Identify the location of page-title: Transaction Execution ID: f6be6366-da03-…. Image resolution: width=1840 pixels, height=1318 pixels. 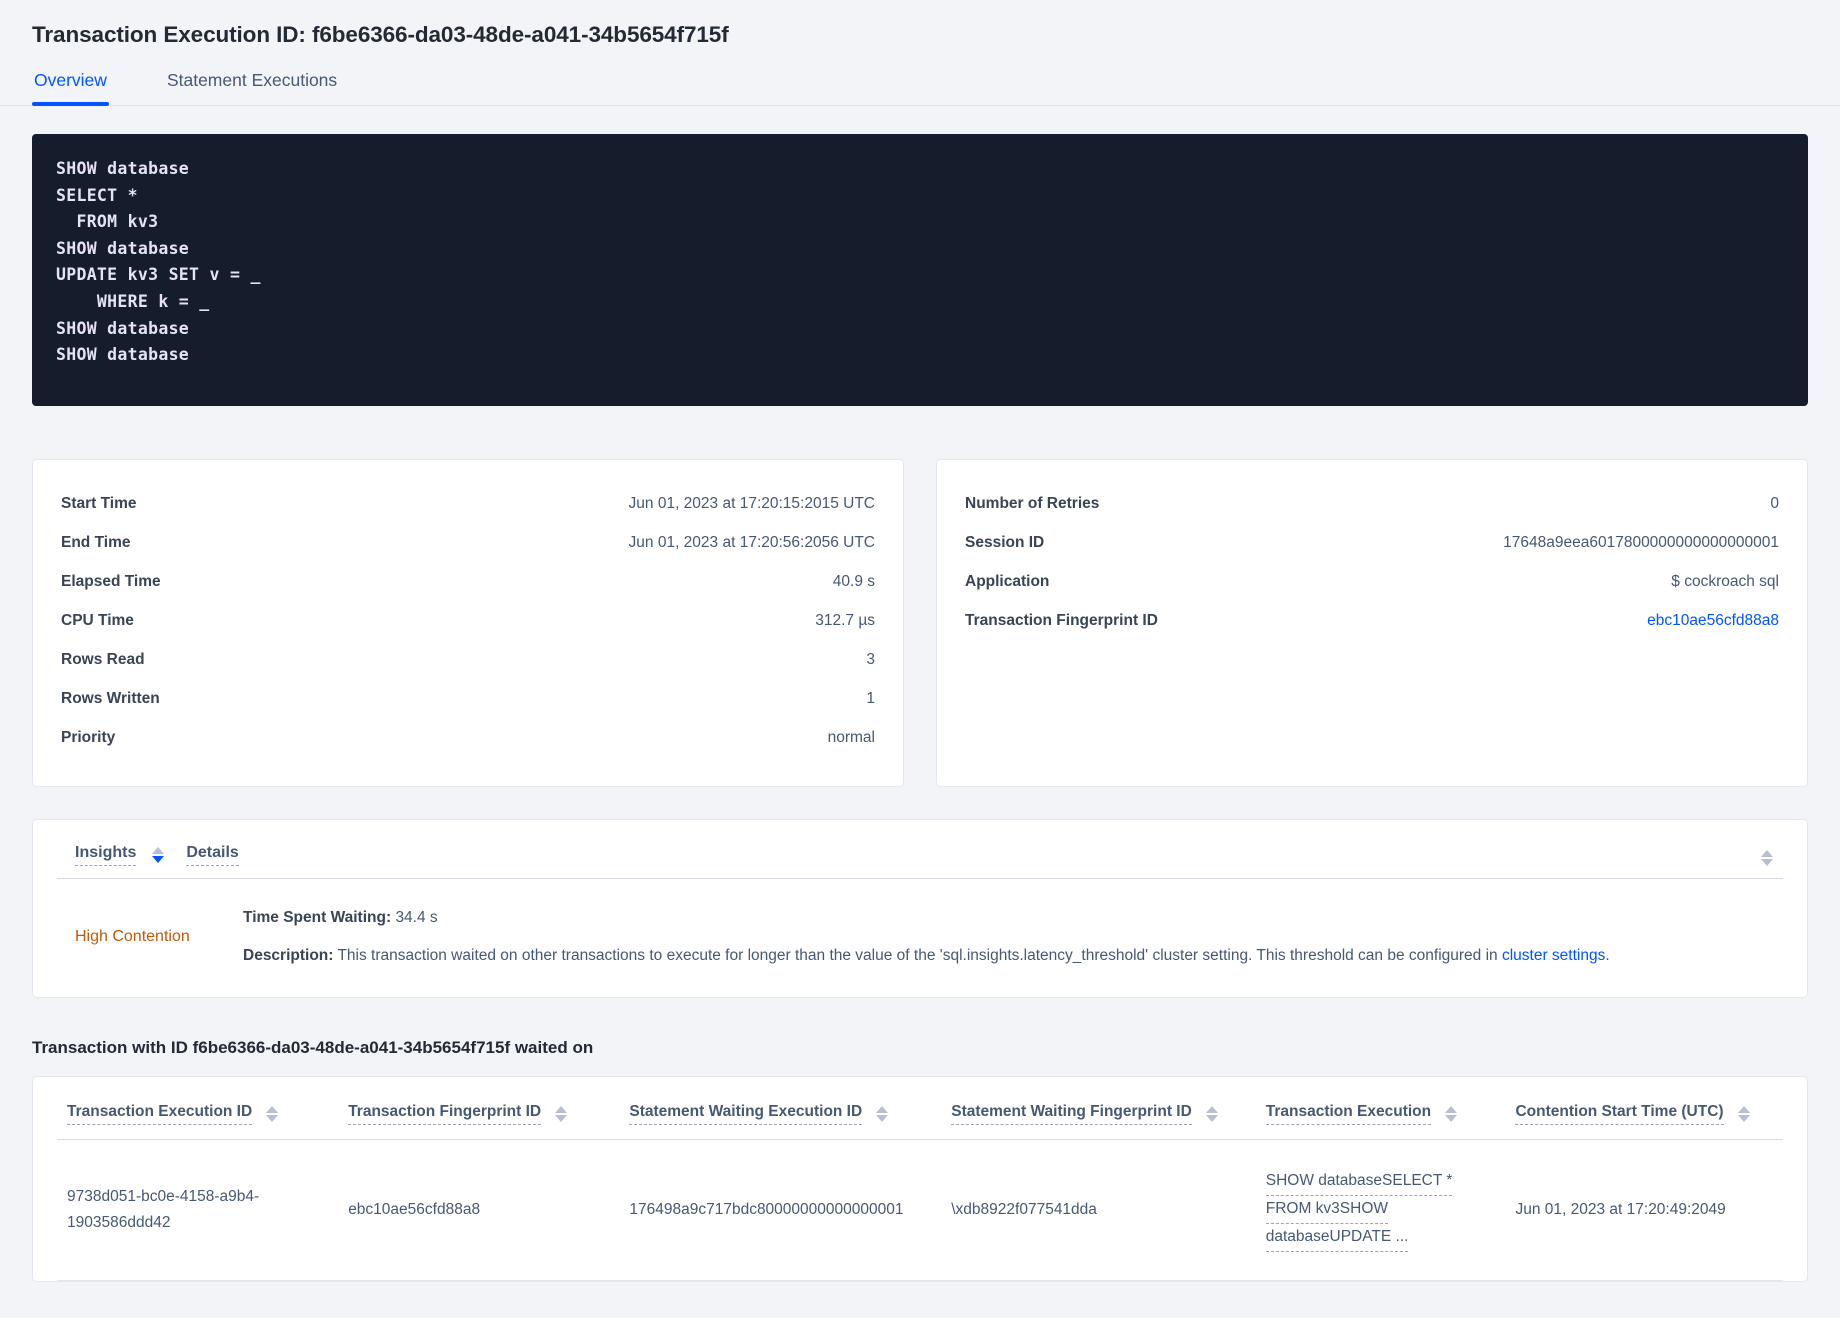
(380, 34).